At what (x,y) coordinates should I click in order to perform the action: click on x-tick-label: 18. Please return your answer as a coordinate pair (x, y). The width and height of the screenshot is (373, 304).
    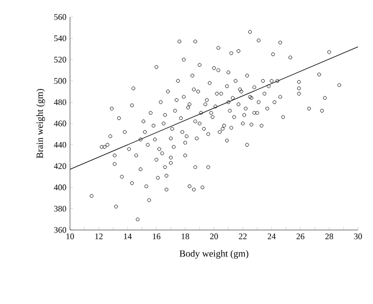
    Looking at the image, I should click on (186, 237).